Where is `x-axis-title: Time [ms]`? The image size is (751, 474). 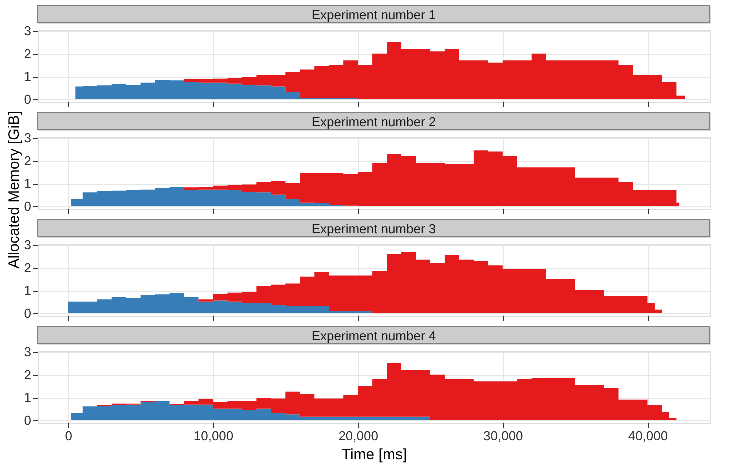 x-axis-title: Time [ms] is located at coordinates (375, 455).